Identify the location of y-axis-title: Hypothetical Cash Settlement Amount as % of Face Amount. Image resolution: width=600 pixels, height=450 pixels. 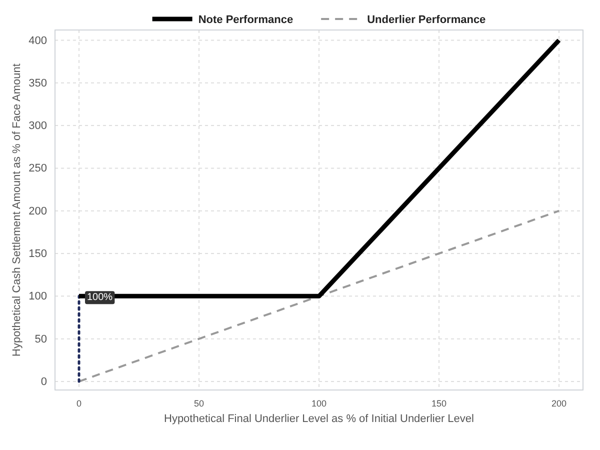
(17, 210).